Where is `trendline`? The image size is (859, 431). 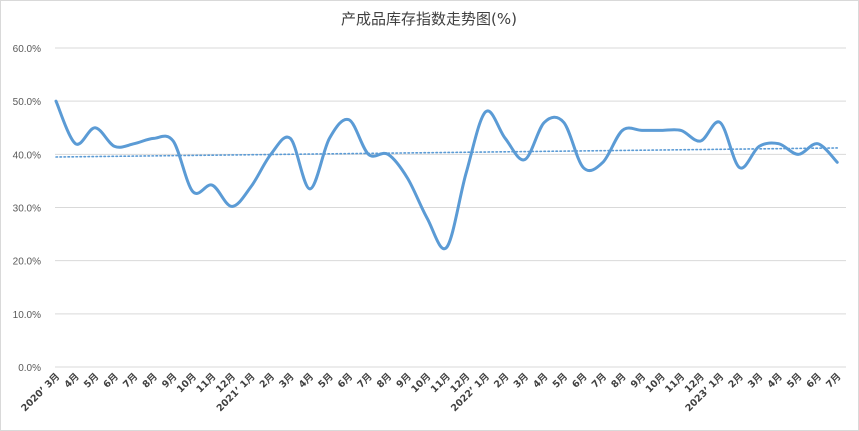
trendline is located at coordinates (447, 152).